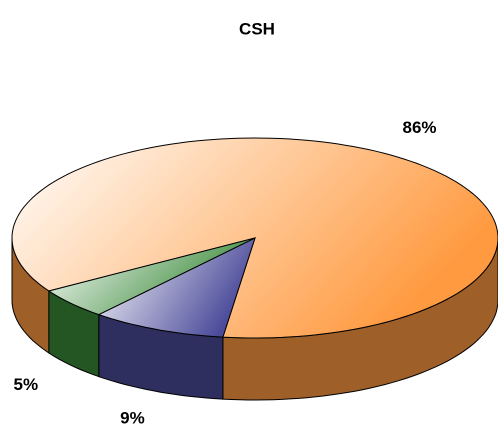 Image resolution: width=498 pixels, height=433 pixels. I want to click on chart-title: CSH, so click(257, 28).